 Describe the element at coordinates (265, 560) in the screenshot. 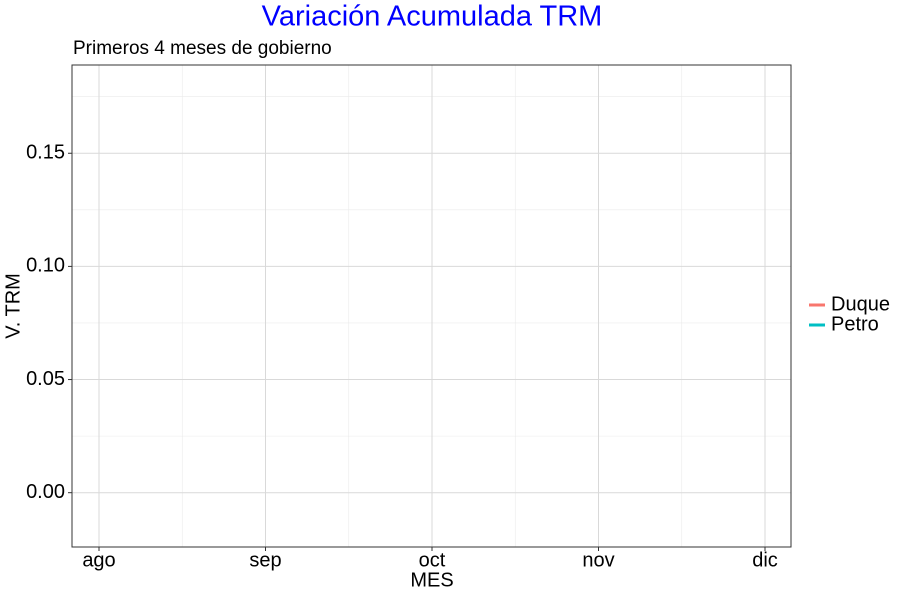

I see `x-tick-label: sep` at that location.